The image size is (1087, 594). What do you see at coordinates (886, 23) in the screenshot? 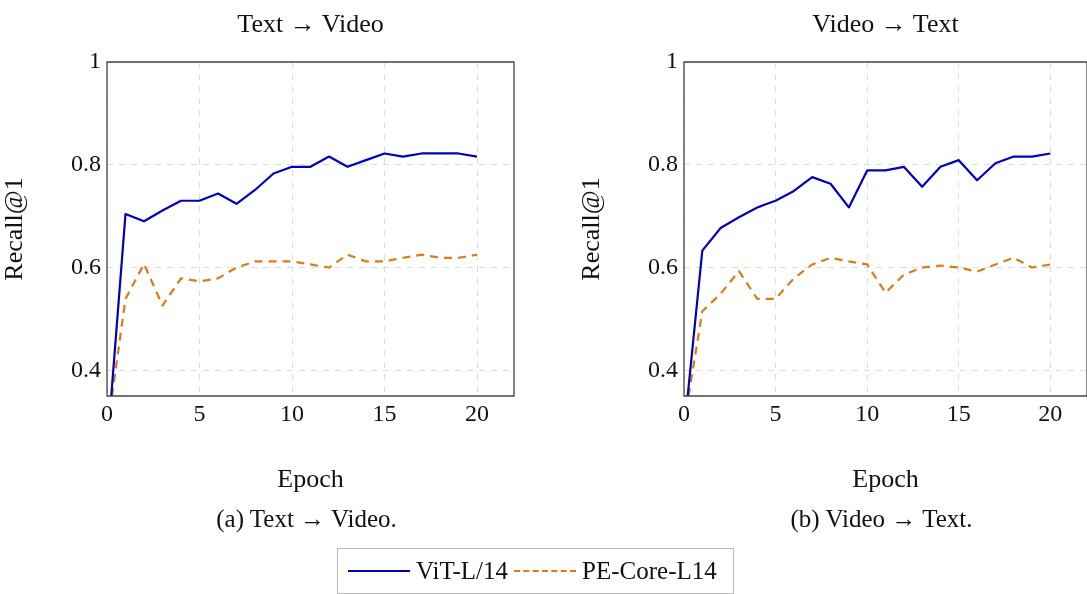
I see `chart-title: Video → Text` at bounding box center [886, 23].